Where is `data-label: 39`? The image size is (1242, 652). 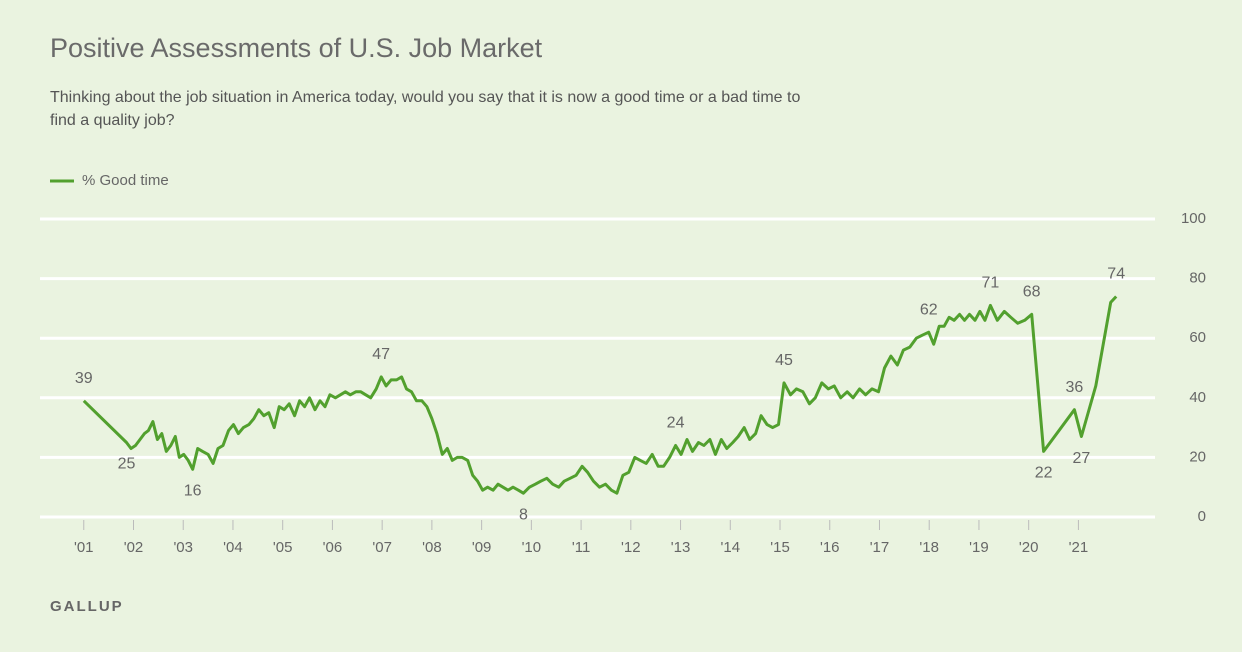
data-label: 39 is located at coordinates (84, 378).